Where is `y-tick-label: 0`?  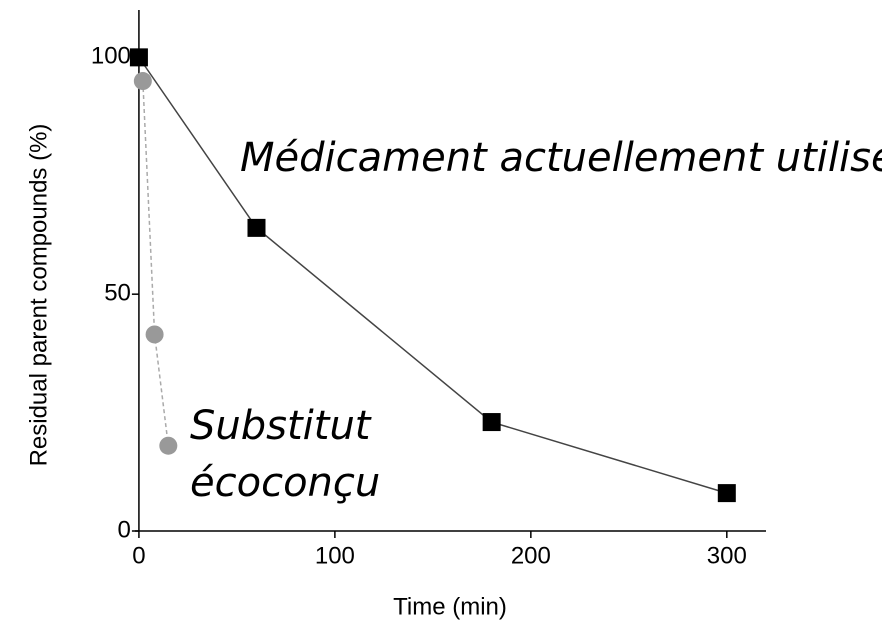
y-tick-label: 0 is located at coordinates (124, 529).